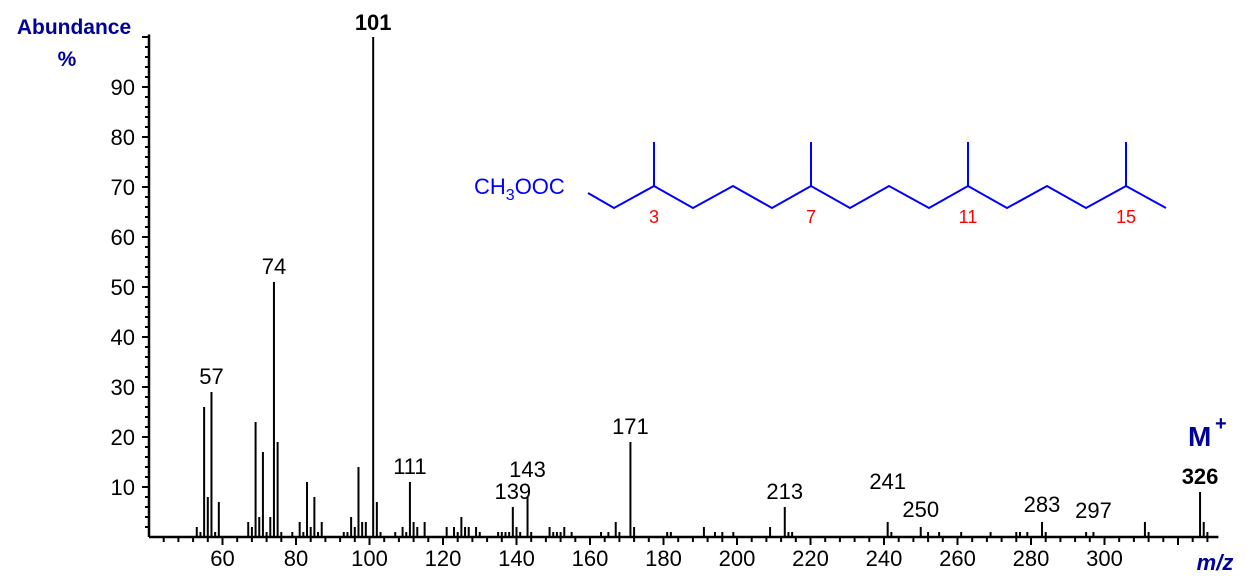  I want to click on y-tick-label: 70, so click(123, 187).